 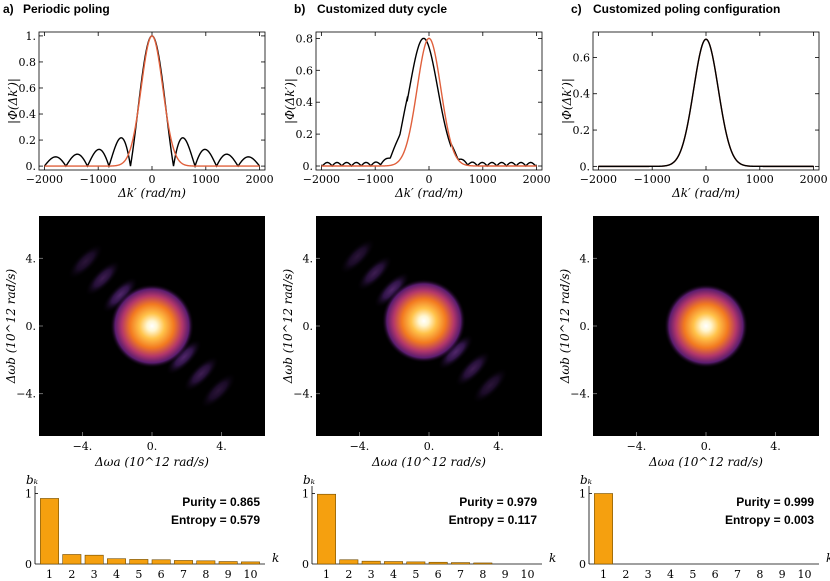 I want to click on y-tick-label: −4., so click(x=303, y=394).